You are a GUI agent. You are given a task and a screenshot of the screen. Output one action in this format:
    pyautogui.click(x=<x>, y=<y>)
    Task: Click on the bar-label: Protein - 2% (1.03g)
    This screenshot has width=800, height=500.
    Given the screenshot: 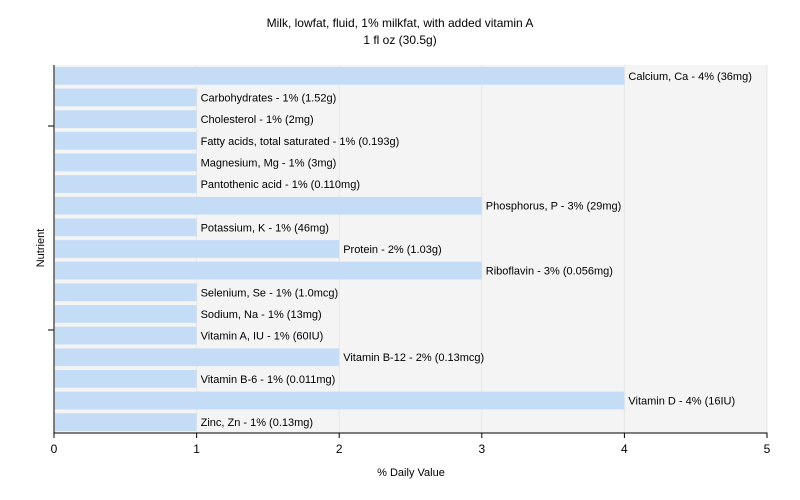 What is the action you would take?
    pyautogui.click(x=392, y=250)
    